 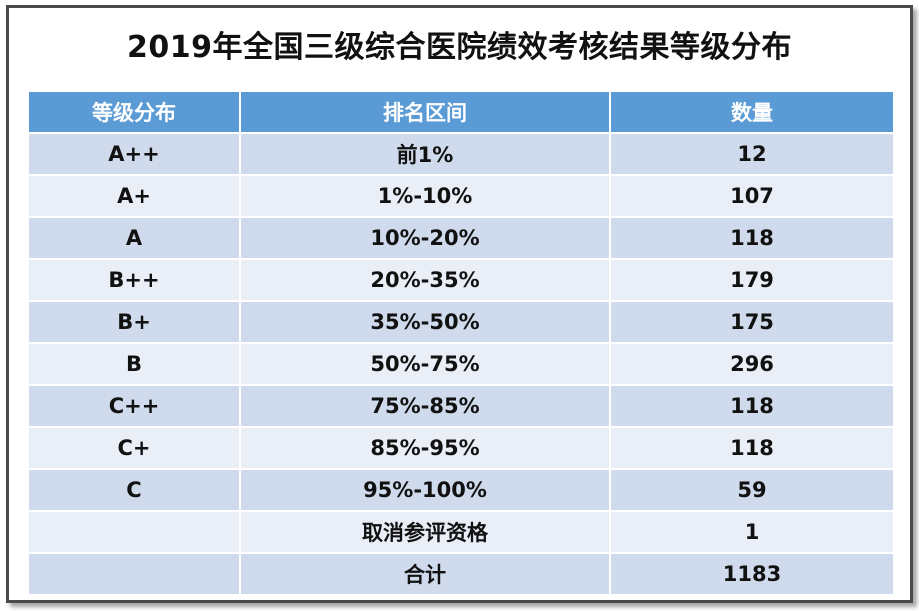 I want to click on count-cell: 296, so click(x=752, y=364).